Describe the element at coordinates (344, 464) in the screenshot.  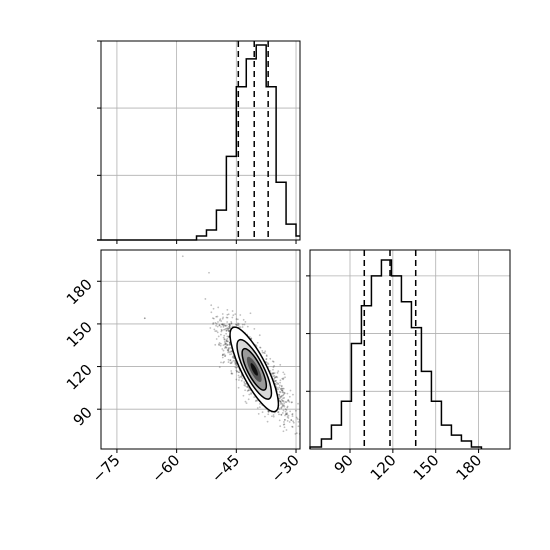
I see `hist2-xtick-label: 90` at that location.